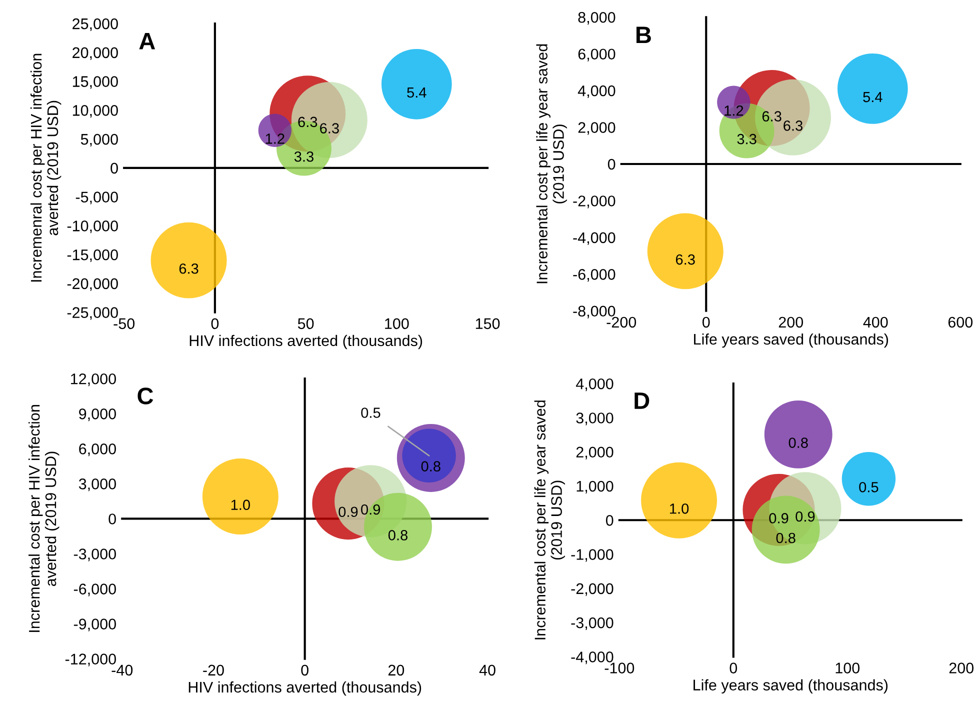 This screenshot has height=713, width=977. What do you see at coordinates (306, 324) in the screenshot?
I see `x-tick-label: 50` at bounding box center [306, 324].